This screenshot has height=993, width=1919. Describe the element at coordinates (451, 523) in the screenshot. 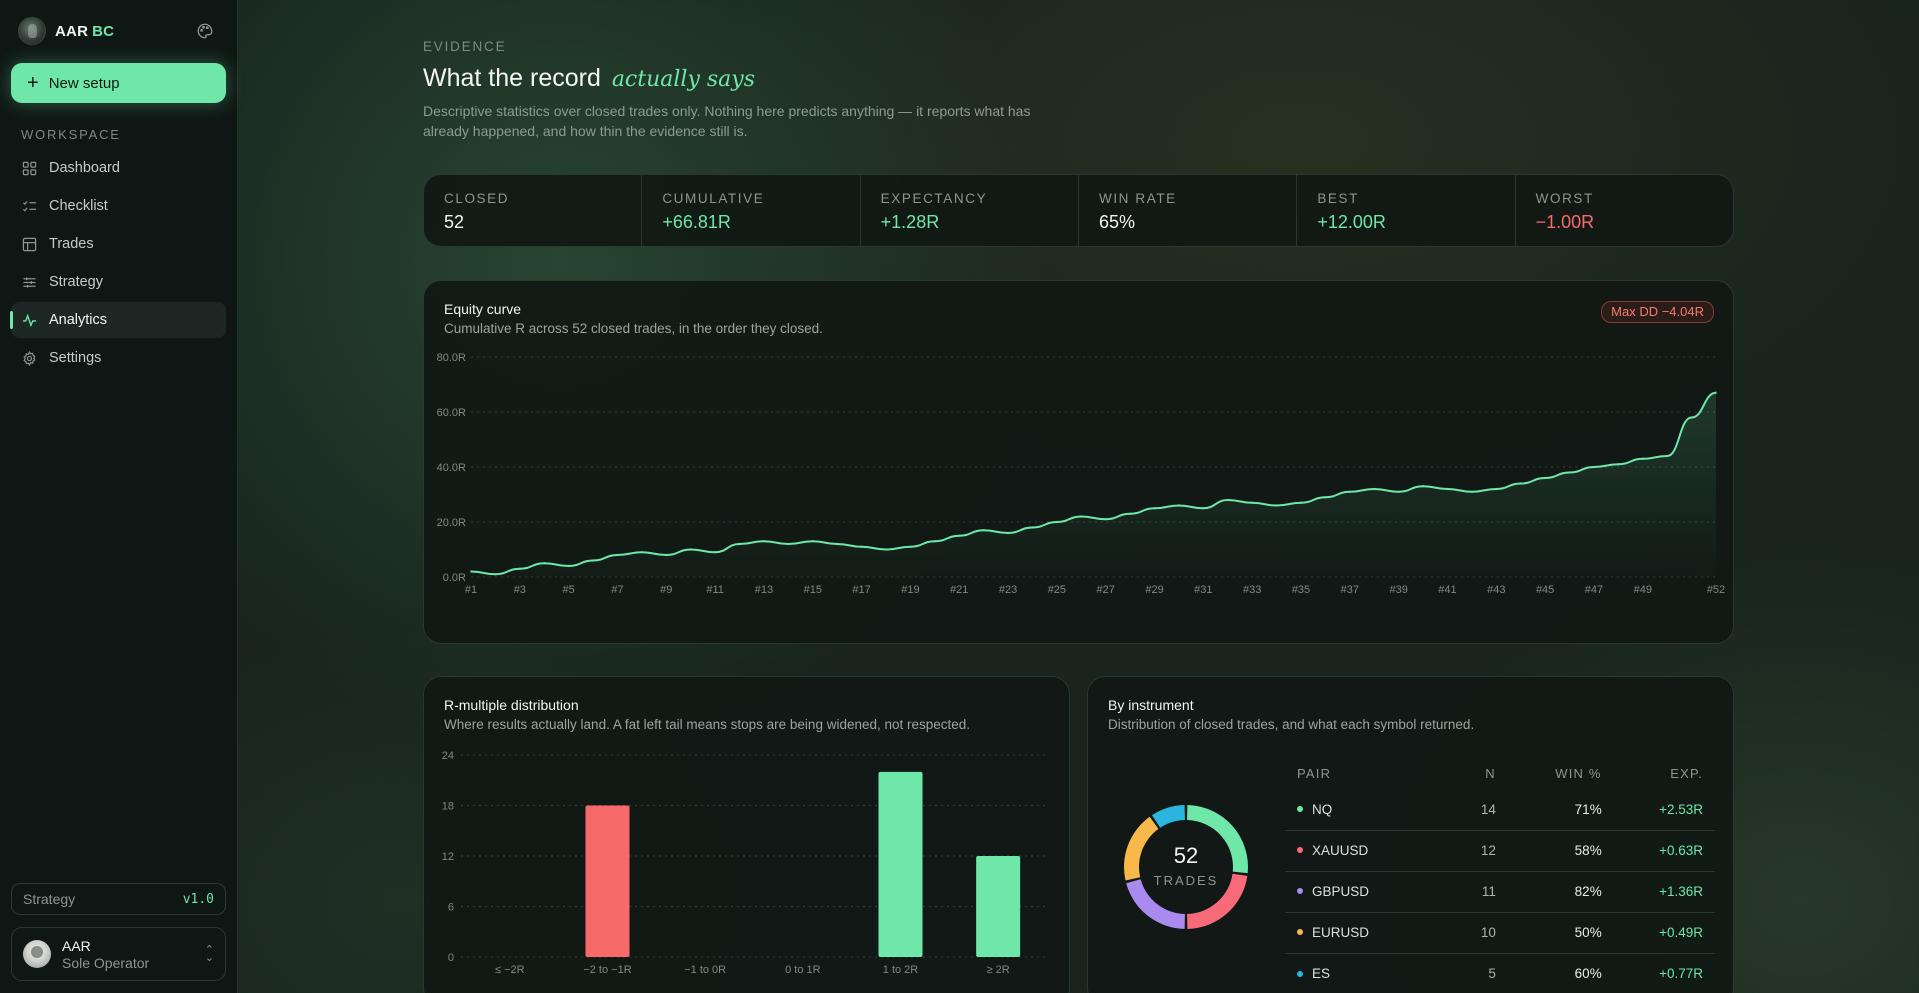

I see `y-tick-label: 20.0R` at that location.